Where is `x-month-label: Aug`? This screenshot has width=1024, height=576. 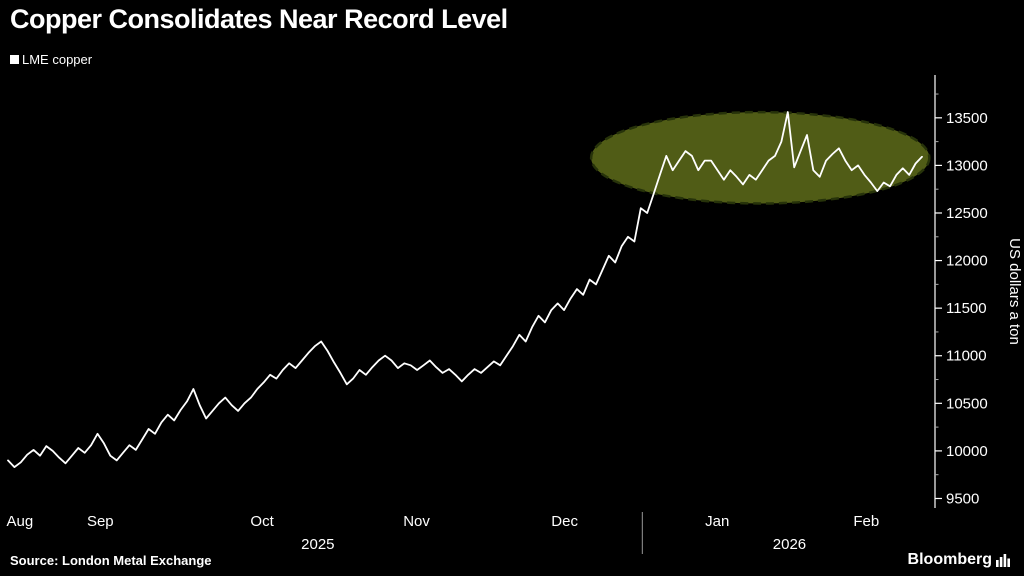 x-month-label: Aug is located at coordinates (20, 521).